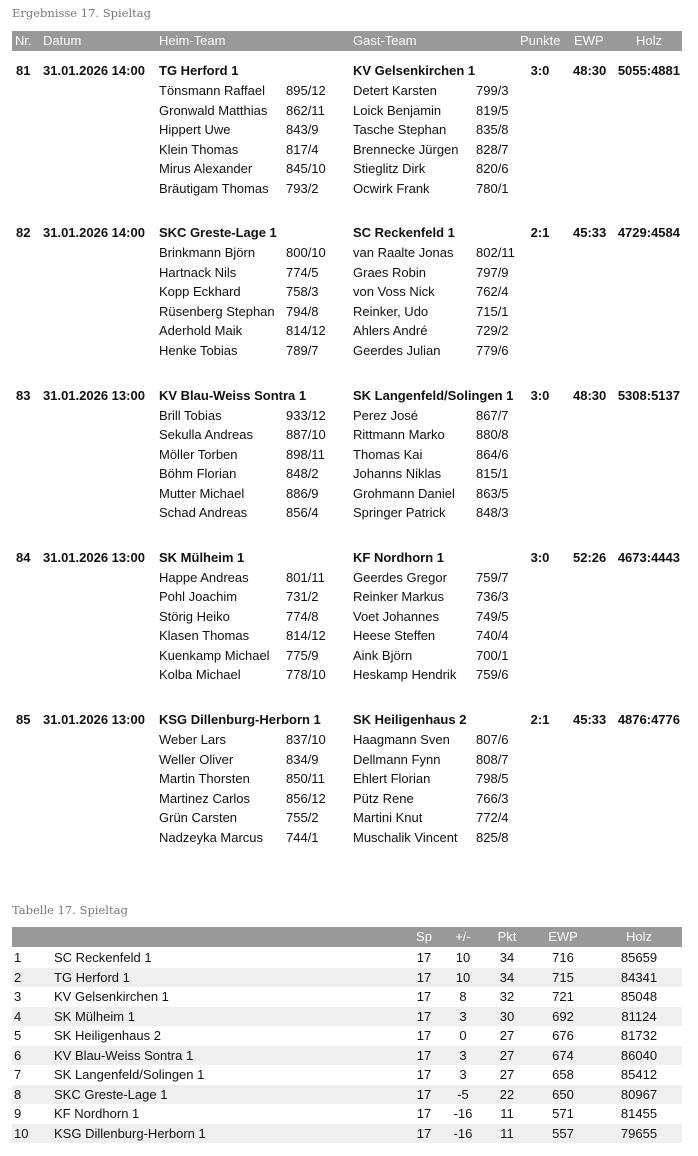  Describe the element at coordinates (639, 1074) in the screenshot. I see `holz: 85412` at that location.